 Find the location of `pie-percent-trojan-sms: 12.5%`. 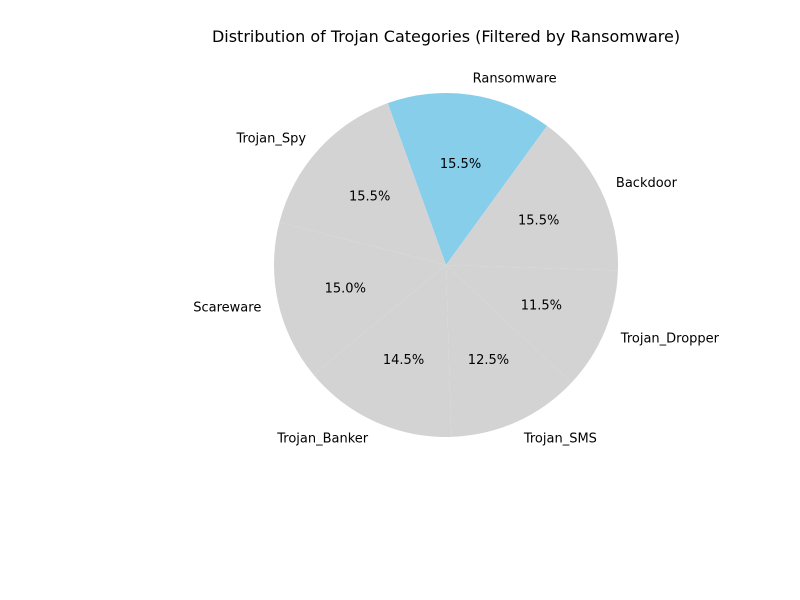

pie-percent-trojan-sms: 12.5% is located at coordinates (488, 360).